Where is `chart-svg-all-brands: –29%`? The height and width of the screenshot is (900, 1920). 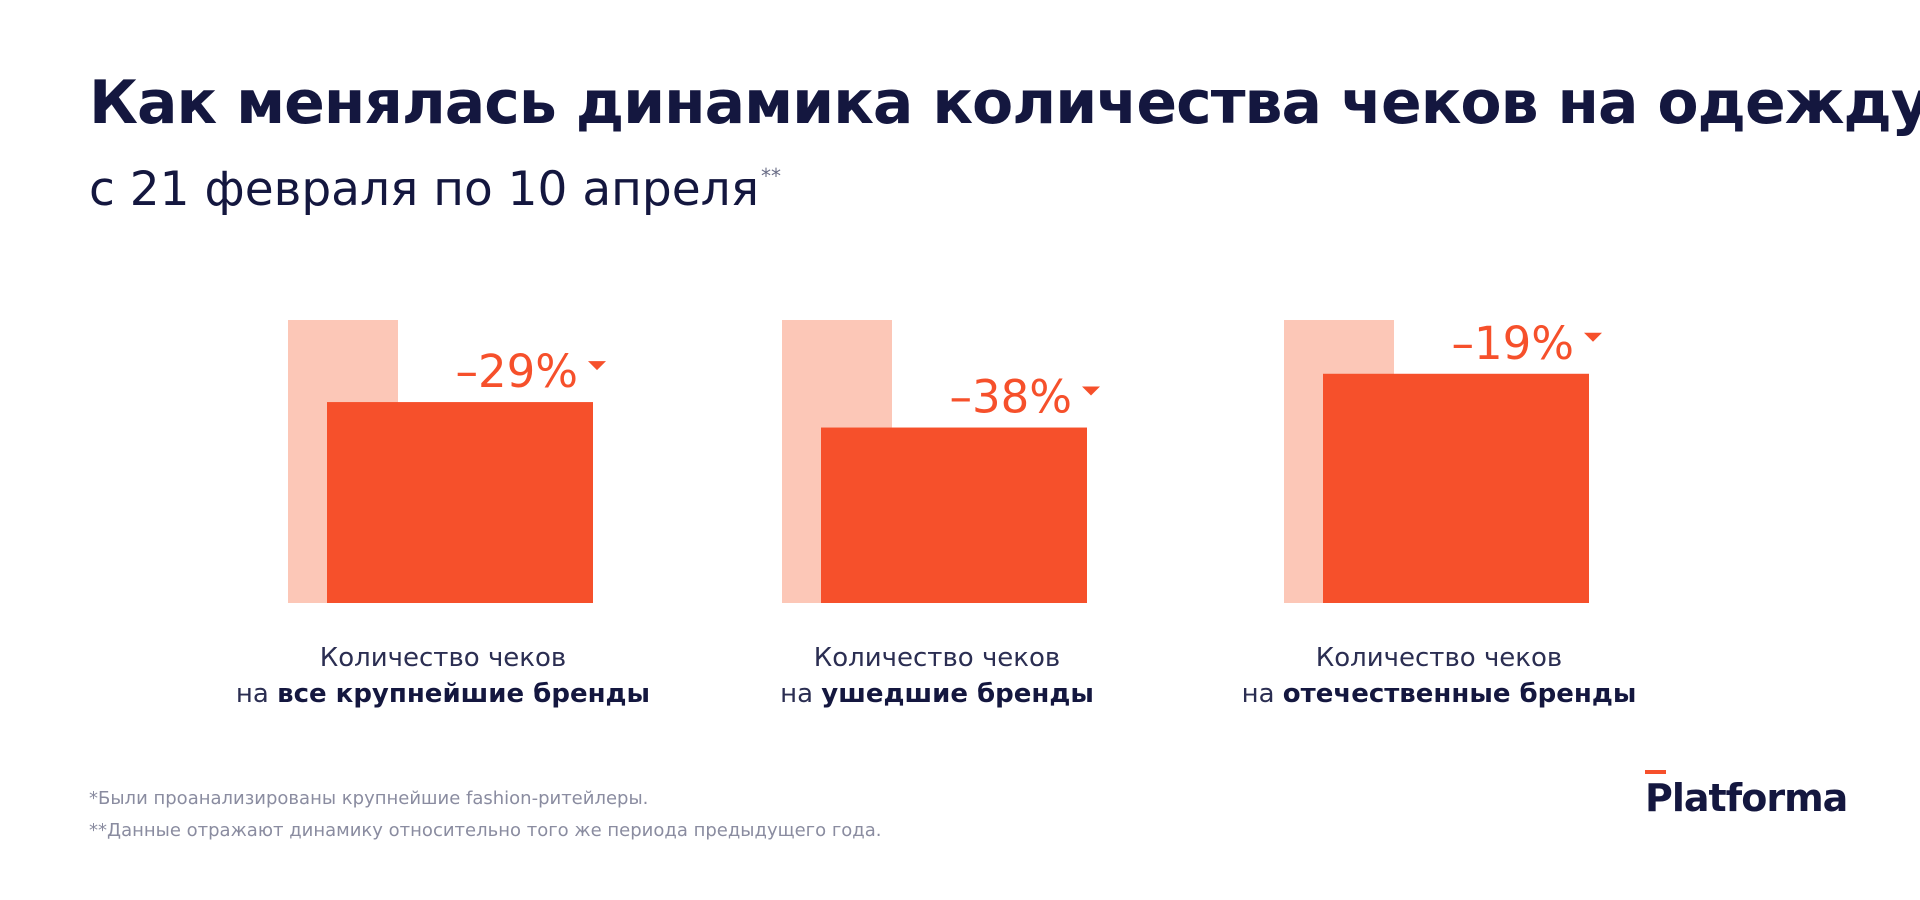
chart-svg-all-brands: –29% is located at coordinates (447, 461).